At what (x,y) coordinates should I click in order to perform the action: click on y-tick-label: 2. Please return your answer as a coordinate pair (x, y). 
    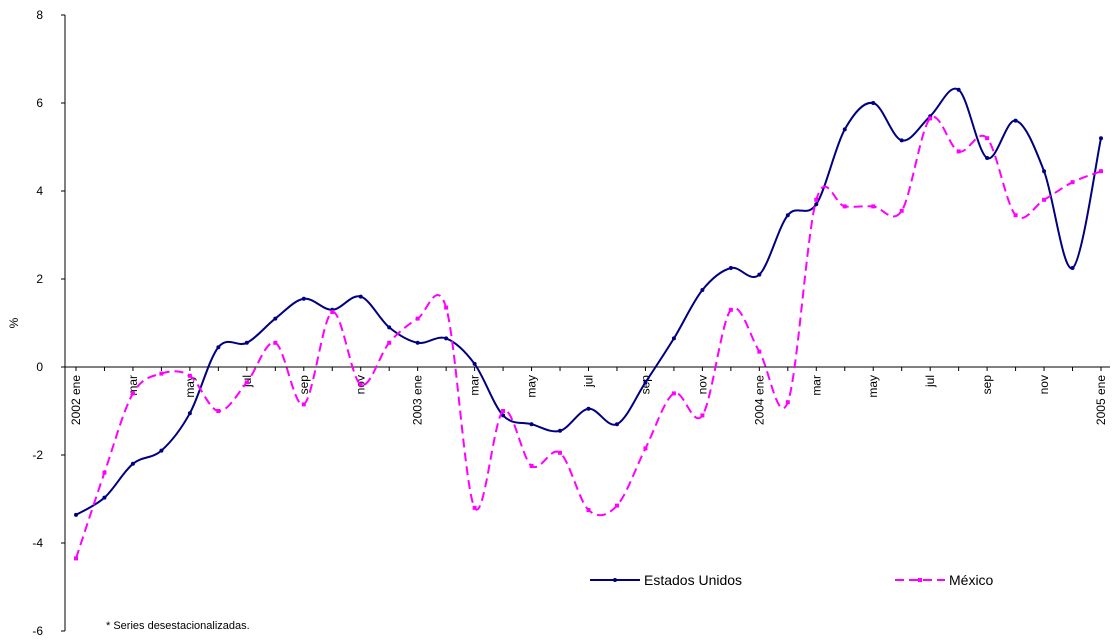
    Looking at the image, I should click on (39, 279).